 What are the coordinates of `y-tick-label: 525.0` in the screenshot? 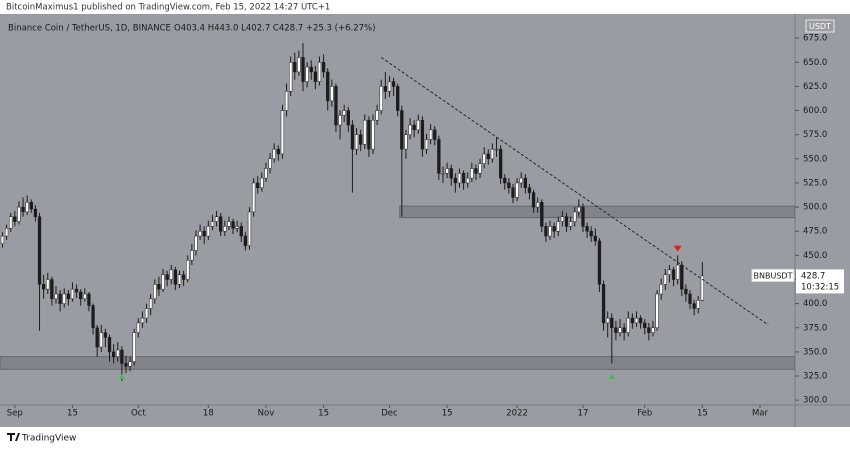 It's located at (815, 183).